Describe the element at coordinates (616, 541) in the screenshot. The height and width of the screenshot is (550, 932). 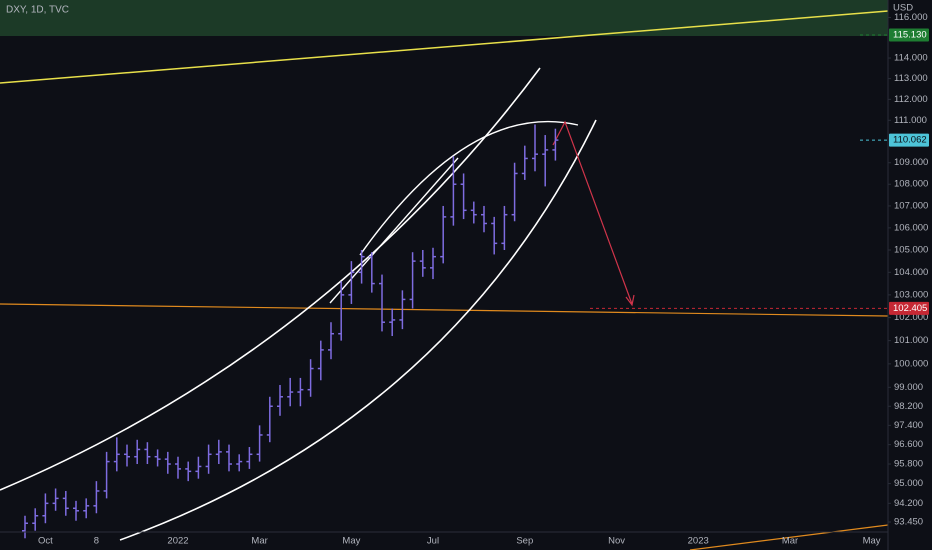
I see `x-tick-label: Nov` at that location.